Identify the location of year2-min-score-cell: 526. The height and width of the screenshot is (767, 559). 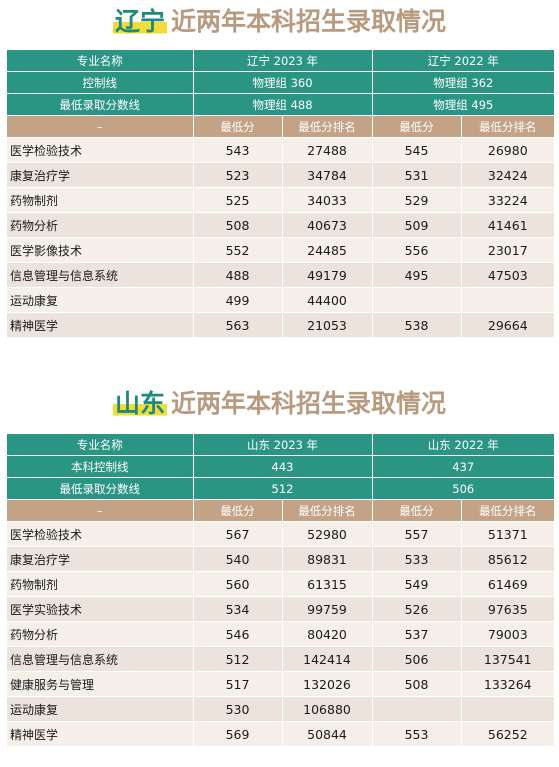
(417, 609).